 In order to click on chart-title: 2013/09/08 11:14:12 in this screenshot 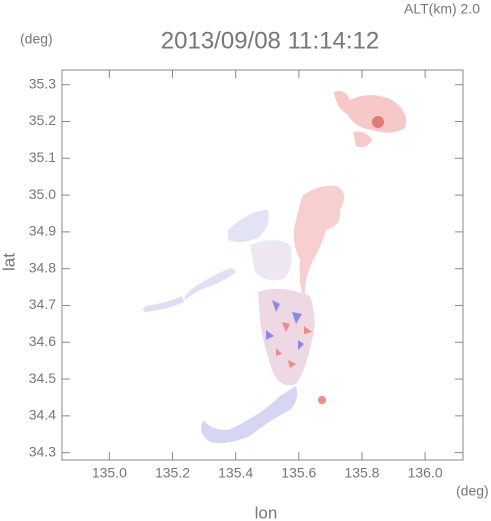, I will do `click(270, 40)`.